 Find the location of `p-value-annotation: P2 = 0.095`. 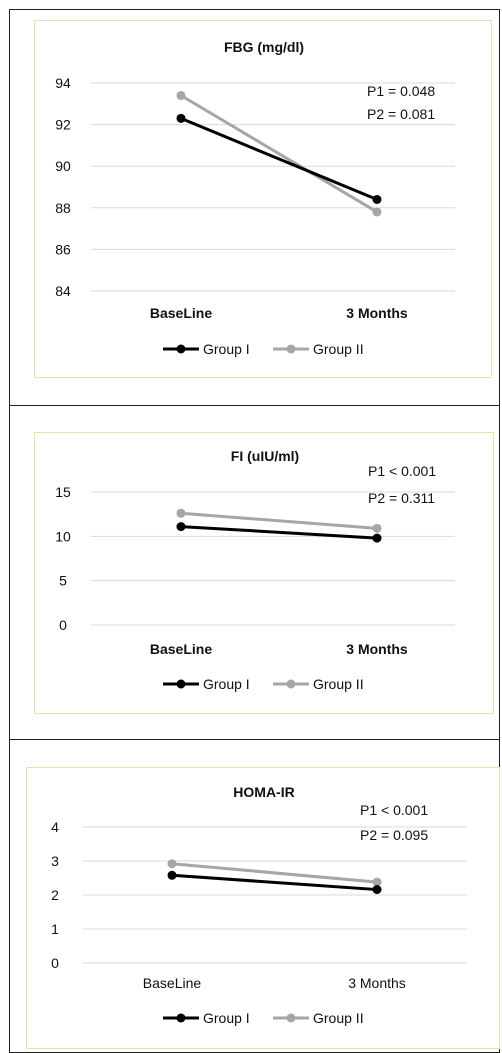

p-value-annotation: P2 = 0.095 is located at coordinates (394, 835).